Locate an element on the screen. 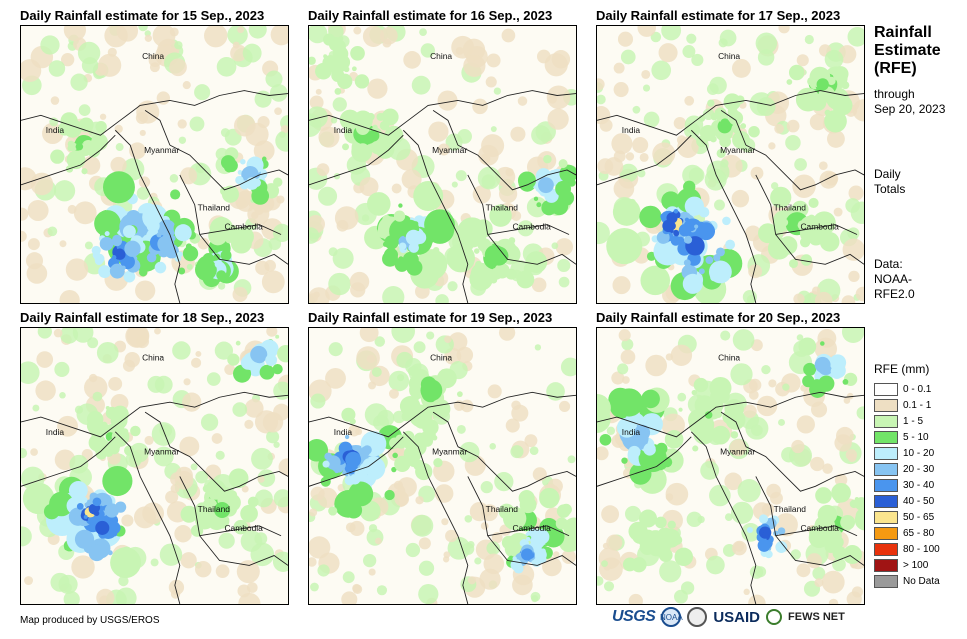 Image resolution: width=967 pixels, height=639 pixels. legend-item: 0 - 0.1 is located at coordinates (907, 389).